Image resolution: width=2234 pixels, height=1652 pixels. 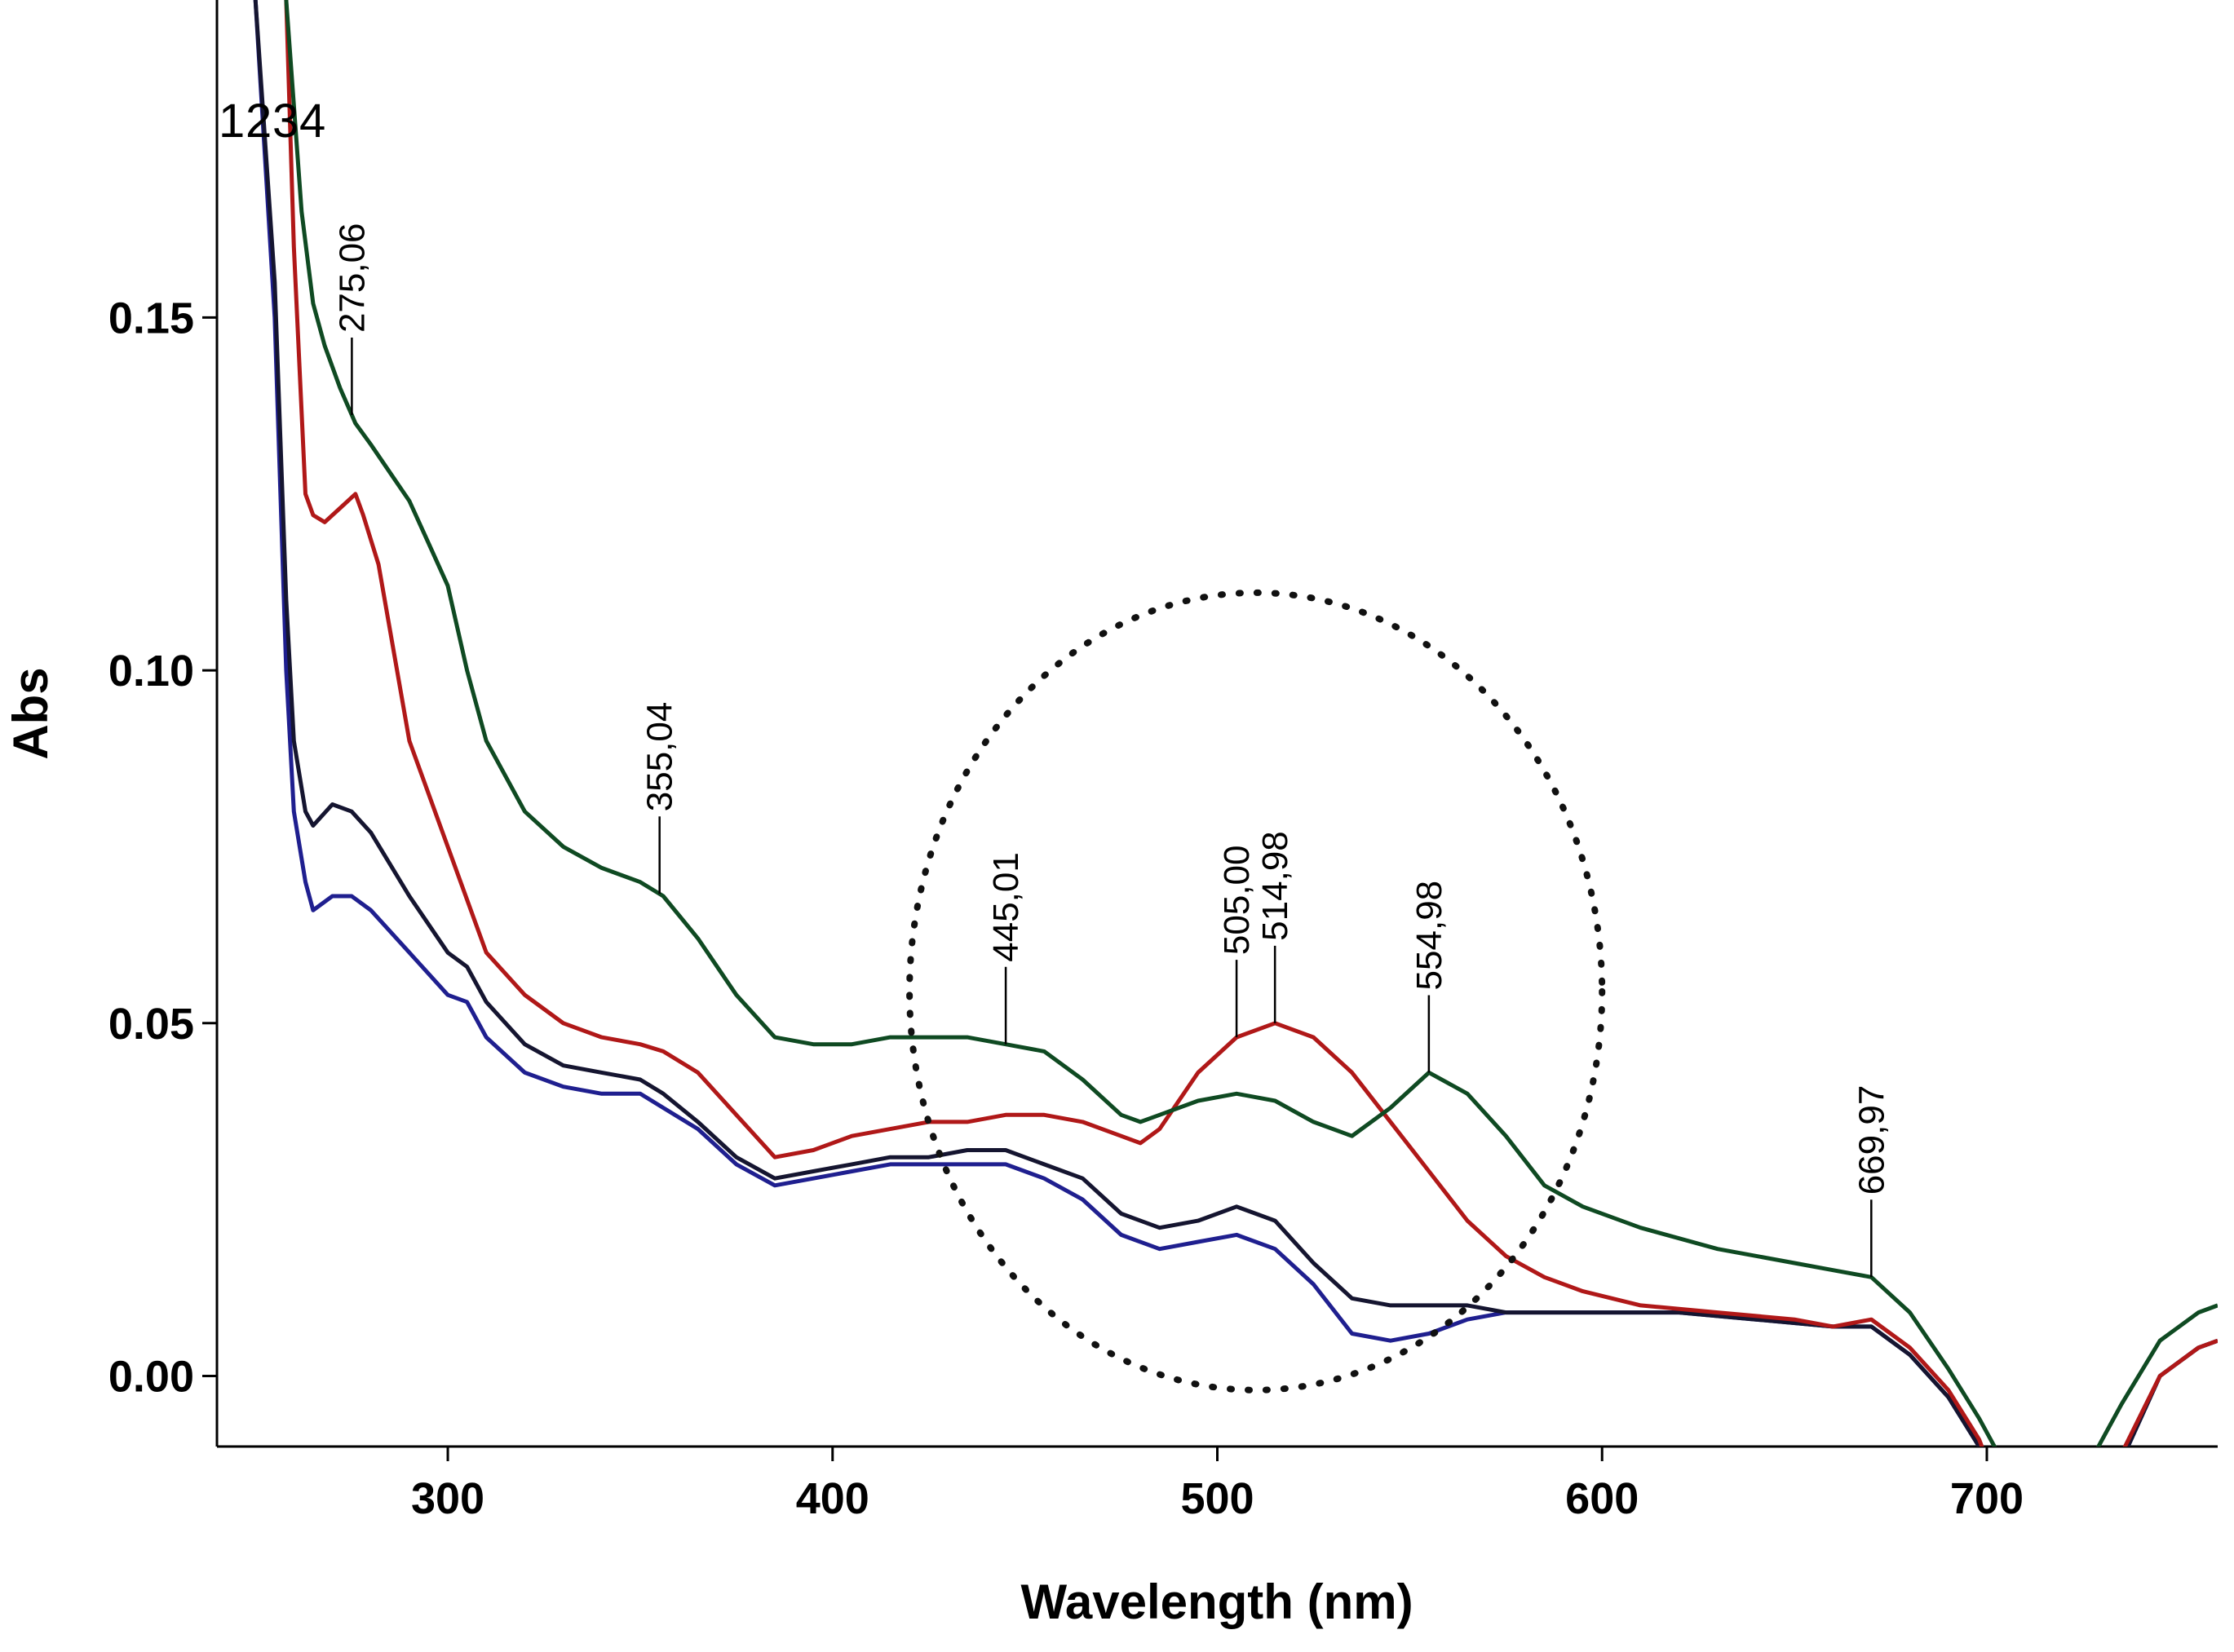 What do you see at coordinates (660, 757) in the screenshot?
I see `peak-label: 355,04` at bounding box center [660, 757].